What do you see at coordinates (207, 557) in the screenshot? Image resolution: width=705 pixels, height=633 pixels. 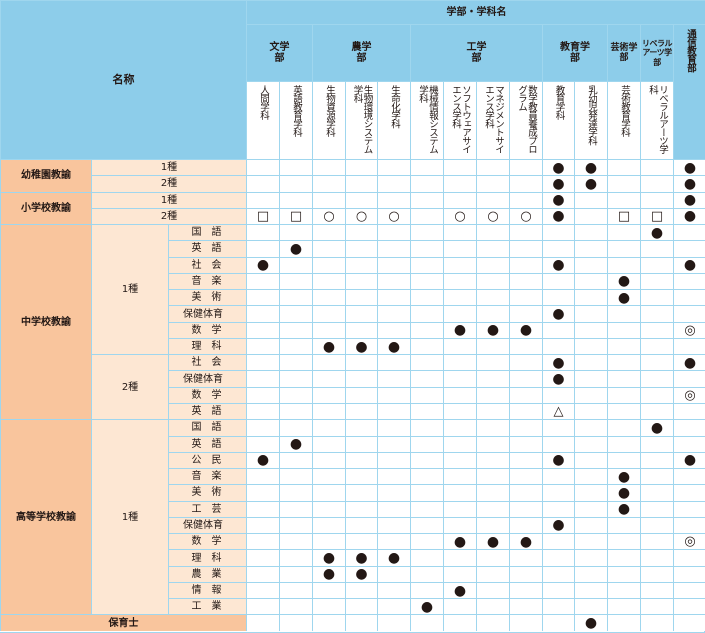 I see `subject-k1-rika: 理科` at bounding box center [207, 557].